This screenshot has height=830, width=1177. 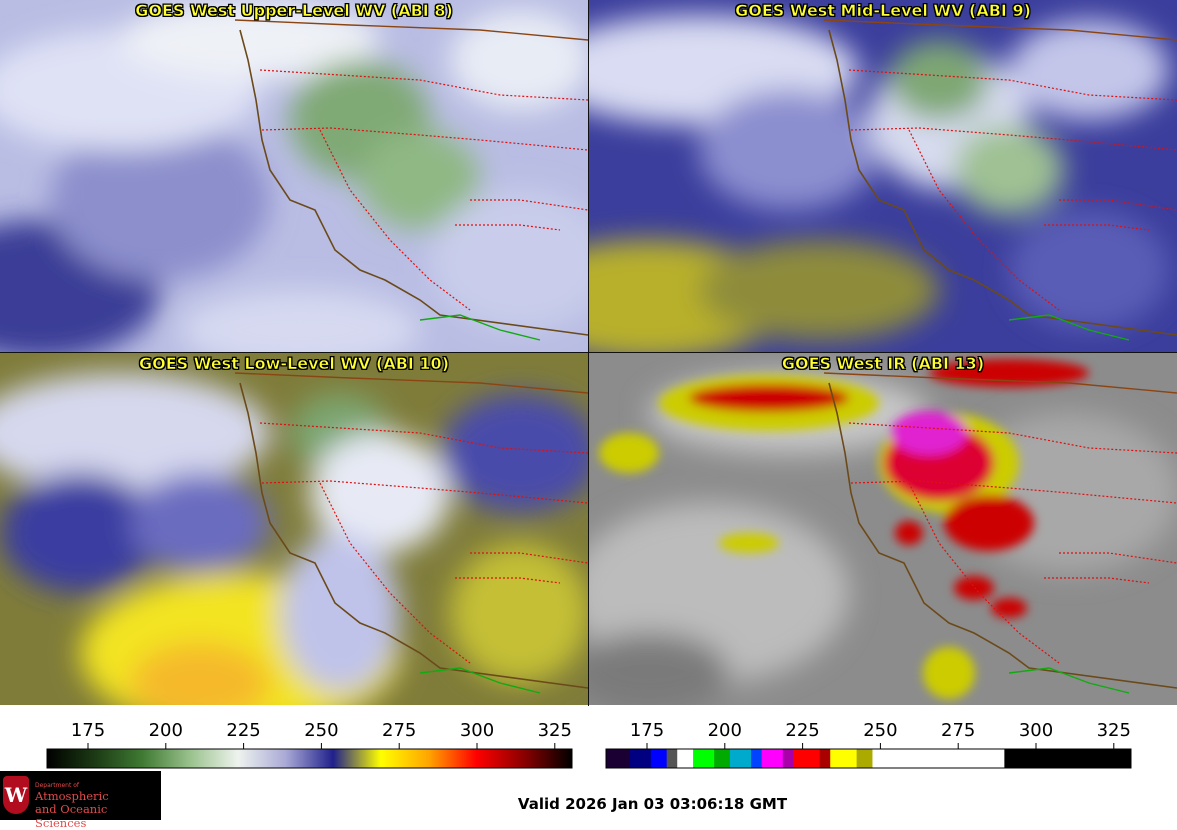 What do you see at coordinates (294, 364) in the screenshot?
I see `panel-title: GOES West Low-Level WV (ABI 10)` at bounding box center [294, 364].